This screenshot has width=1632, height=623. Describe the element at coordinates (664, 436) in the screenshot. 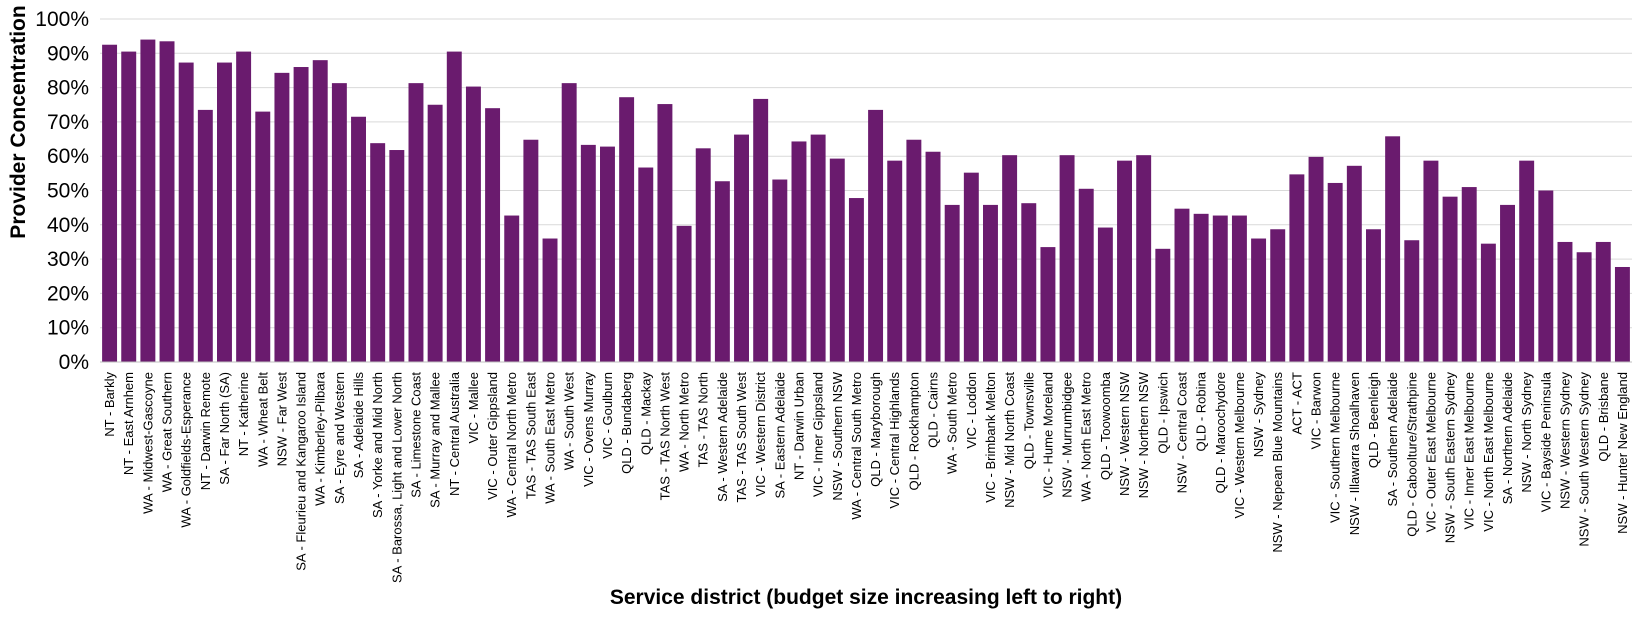

I see `x-category-label: TAS - TAS North West` at that location.